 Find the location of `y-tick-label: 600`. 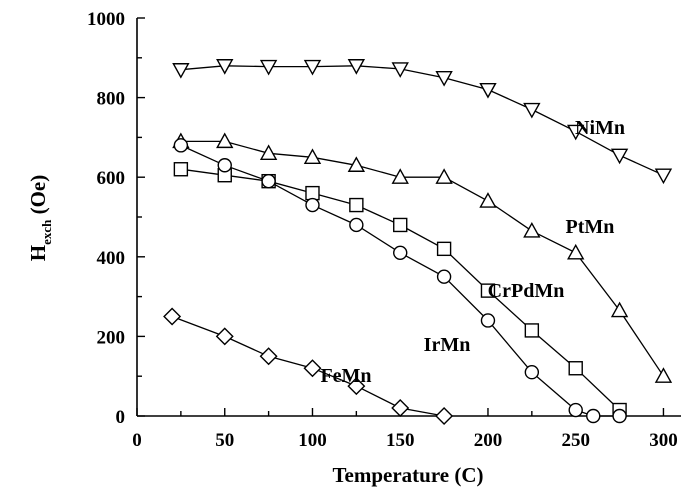

y-tick-label: 600 is located at coordinates (111, 178).